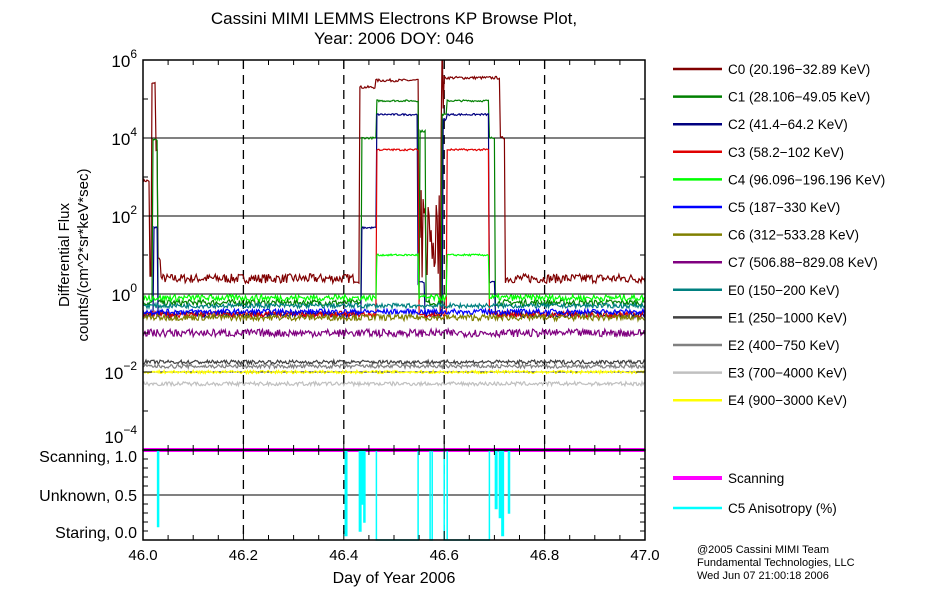 This screenshot has height=600, width=950. I want to click on series-line-c7, so click(394, 332).